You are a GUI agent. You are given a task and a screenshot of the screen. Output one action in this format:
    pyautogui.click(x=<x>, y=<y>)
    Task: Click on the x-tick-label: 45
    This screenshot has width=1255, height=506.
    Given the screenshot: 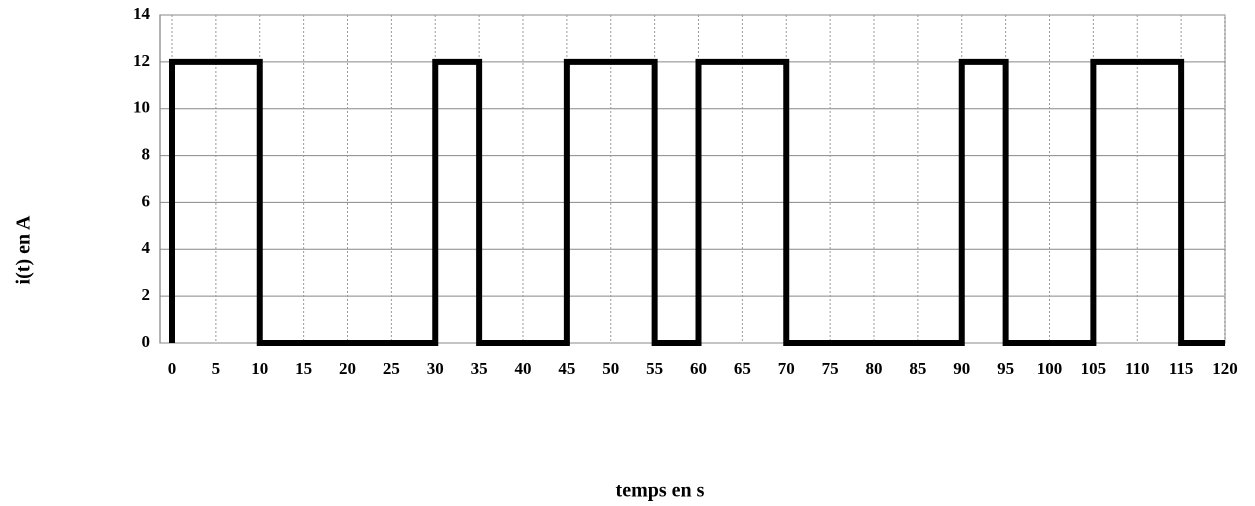 What is the action you would take?
    pyautogui.click(x=566, y=368)
    